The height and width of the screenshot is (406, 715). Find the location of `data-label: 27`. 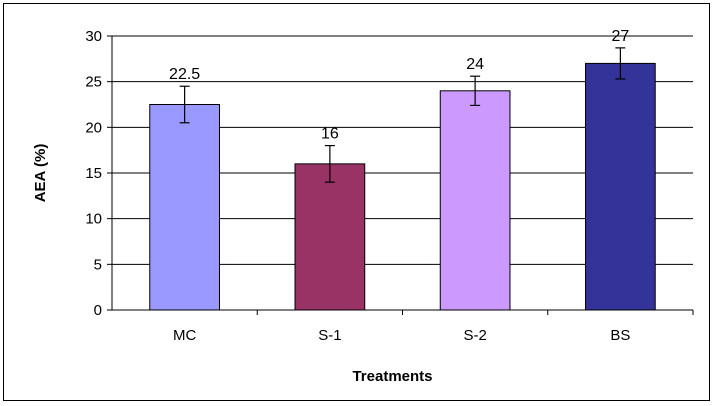

data-label: 27 is located at coordinates (620, 36).